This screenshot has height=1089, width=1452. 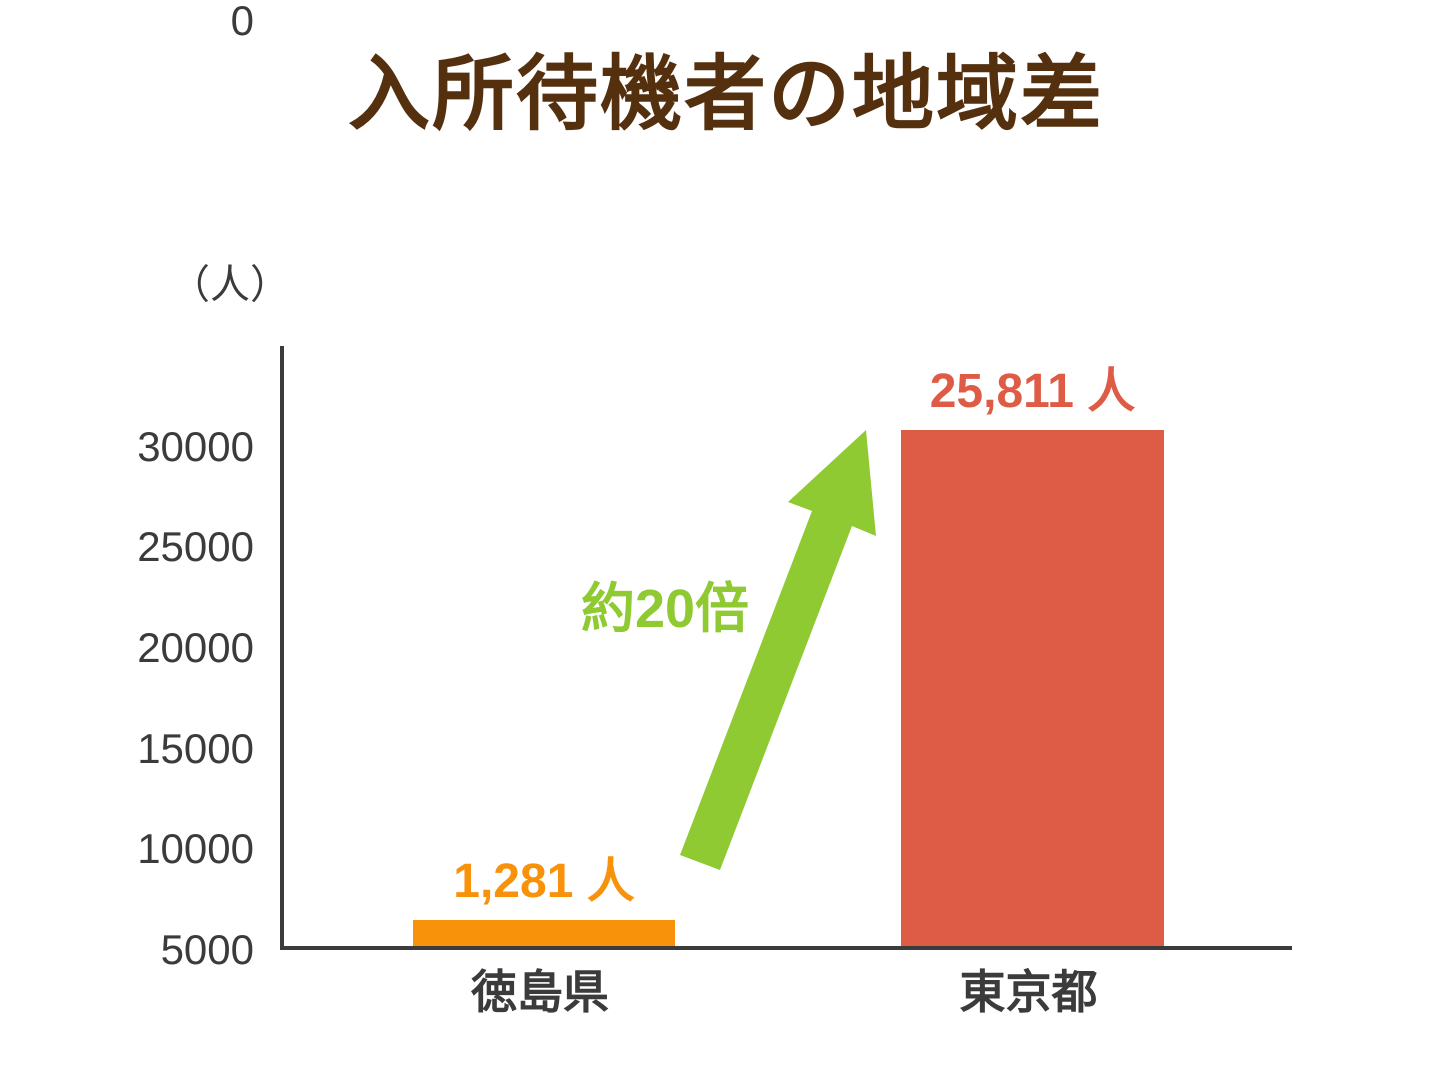 What do you see at coordinates (1032, 391) in the screenshot?
I see `bar-value-label-tokyo: 25,811 人` at bounding box center [1032, 391].